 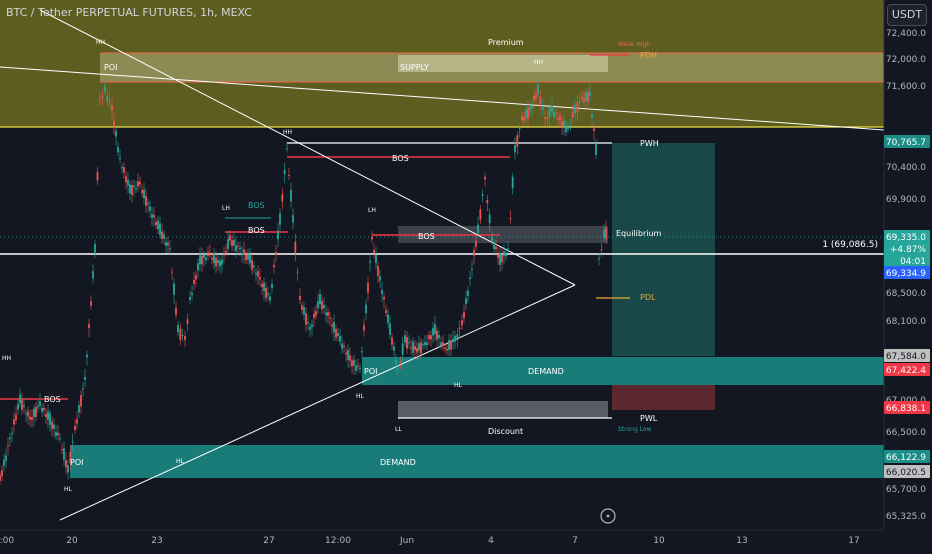 I want to click on x-tick-label: 17, so click(x=853, y=541).